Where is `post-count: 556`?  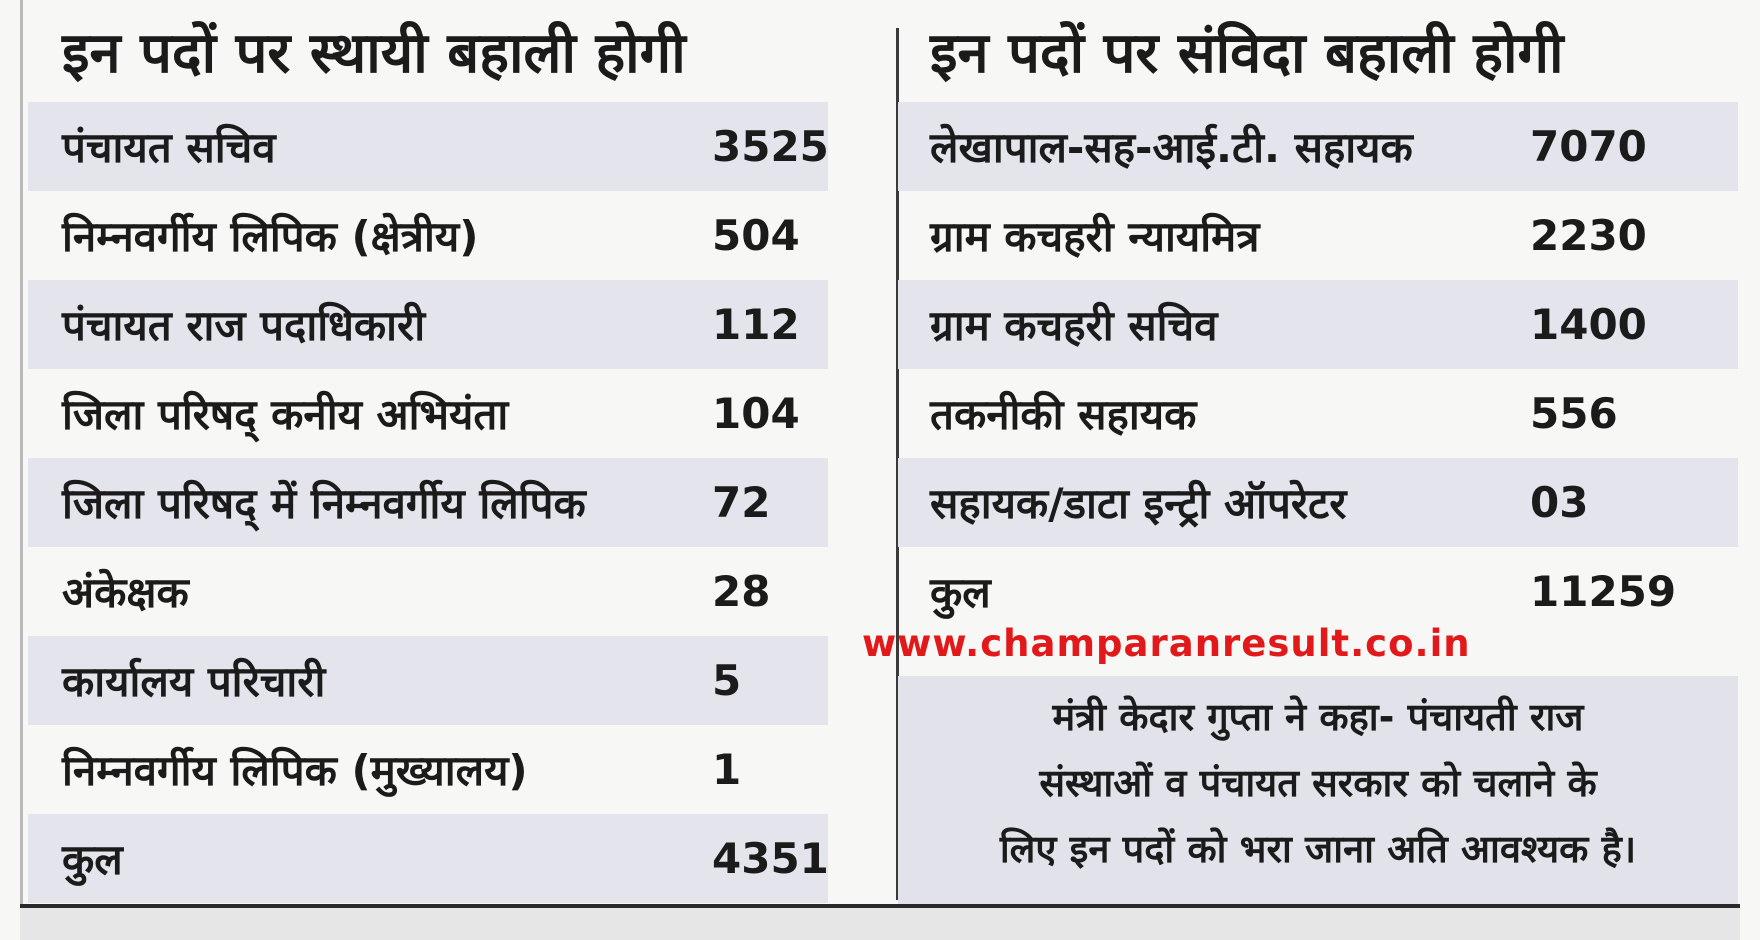
post-count: 556 is located at coordinates (1574, 413).